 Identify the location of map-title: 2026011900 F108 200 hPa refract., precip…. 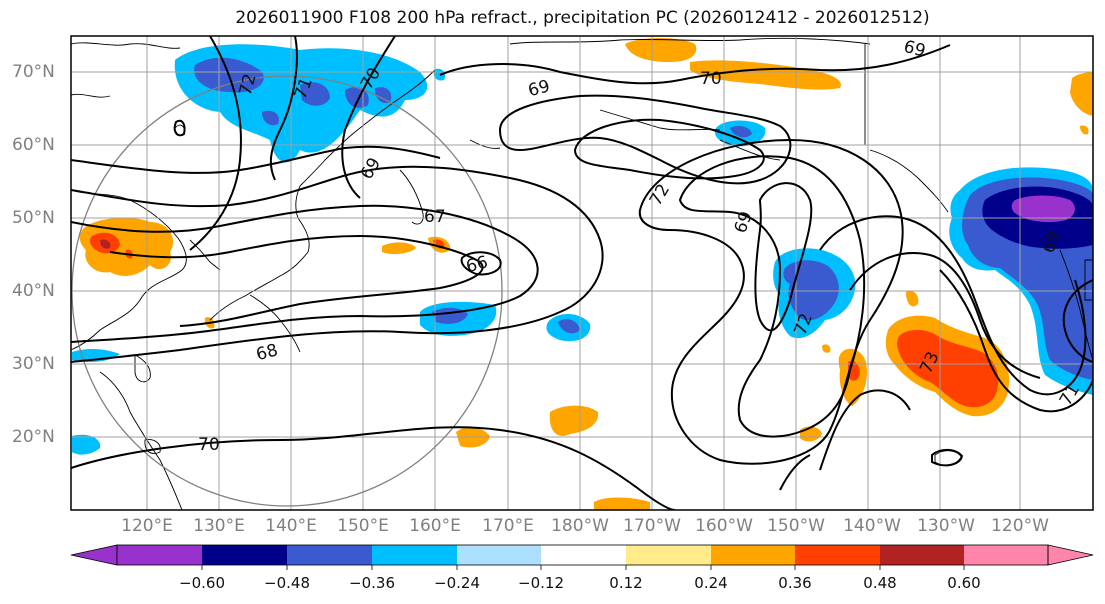
(582, 18).